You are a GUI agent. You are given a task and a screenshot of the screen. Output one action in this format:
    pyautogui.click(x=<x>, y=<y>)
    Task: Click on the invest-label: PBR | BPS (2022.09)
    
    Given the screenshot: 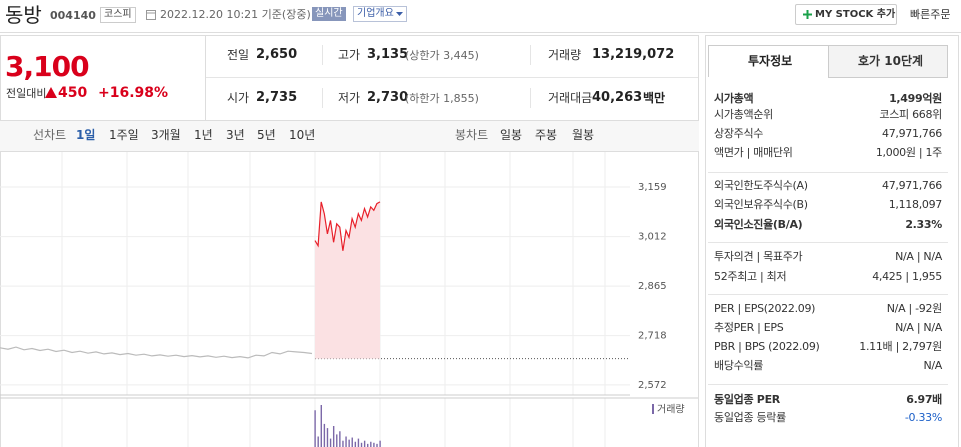 What is the action you would take?
    pyautogui.click(x=767, y=346)
    